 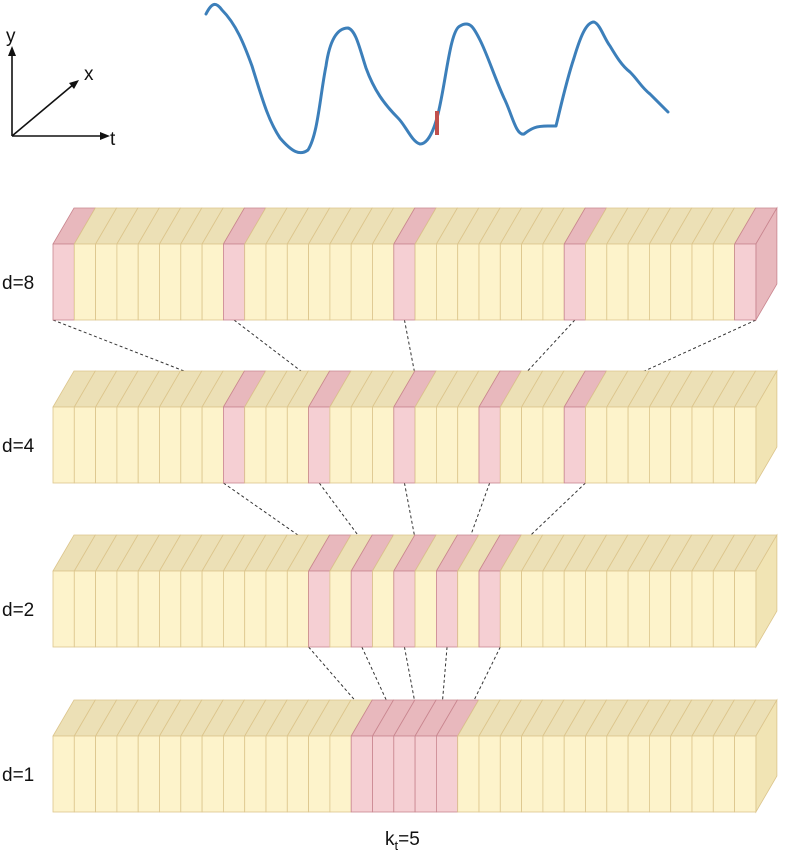 What do you see at coordinates (89, 74) in the screenshot?
I see `x-axis-label: x` at bounding box center [89, 74].